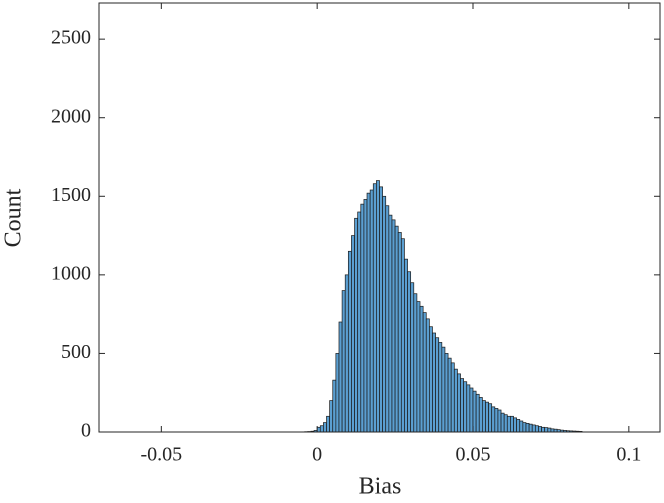  Describe the element at coordinates (76, 352) in the screenshot. I see `y-tick-label: 500` at that location.